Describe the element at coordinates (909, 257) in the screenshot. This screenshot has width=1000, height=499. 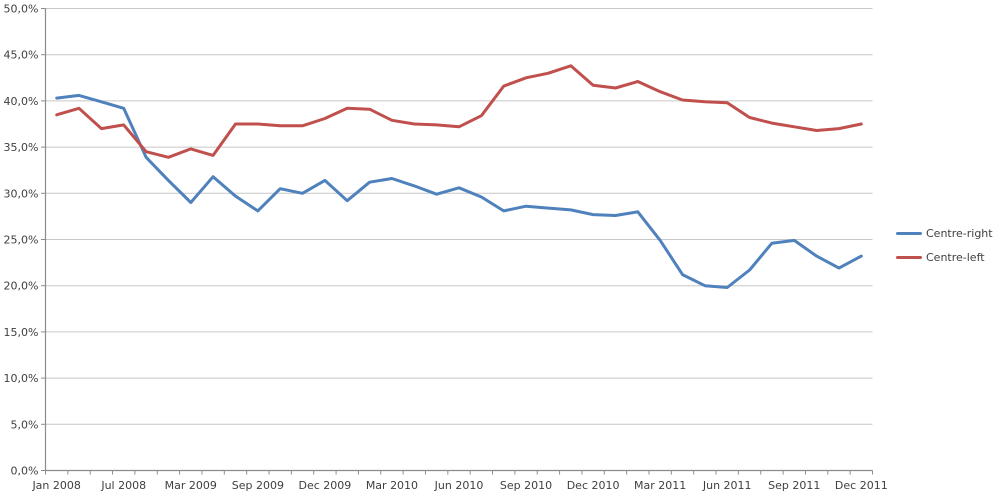
I see `centre-left-line-swatch` at that location.